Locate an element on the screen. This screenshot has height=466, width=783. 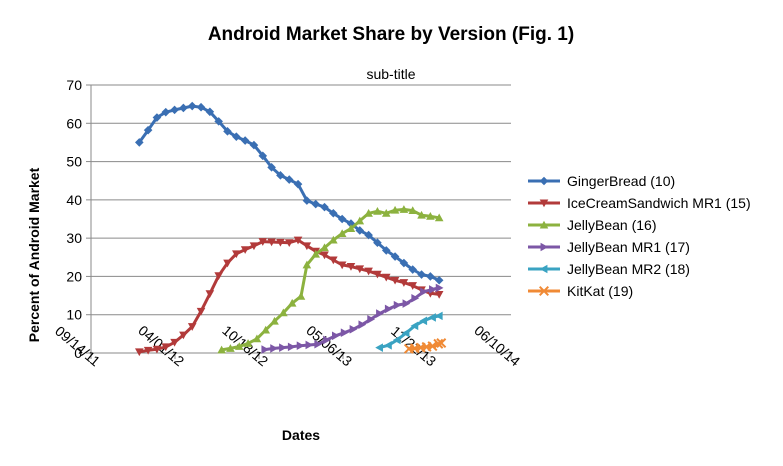
legend-item: GingerBread (10) is located at coordinates (601, 181).